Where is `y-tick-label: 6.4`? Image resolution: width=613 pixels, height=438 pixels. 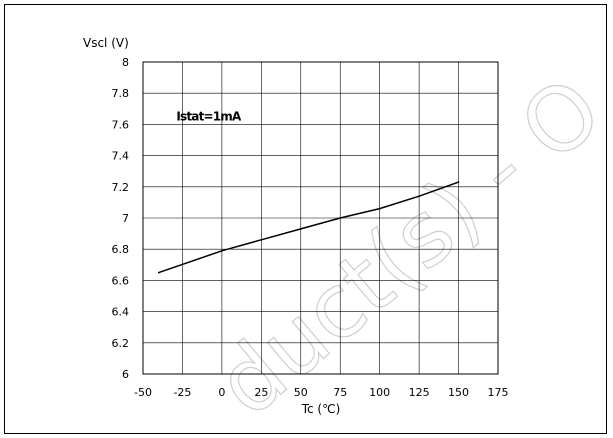
y-tick-label: 6.4 is located at coordinates (121, 312).